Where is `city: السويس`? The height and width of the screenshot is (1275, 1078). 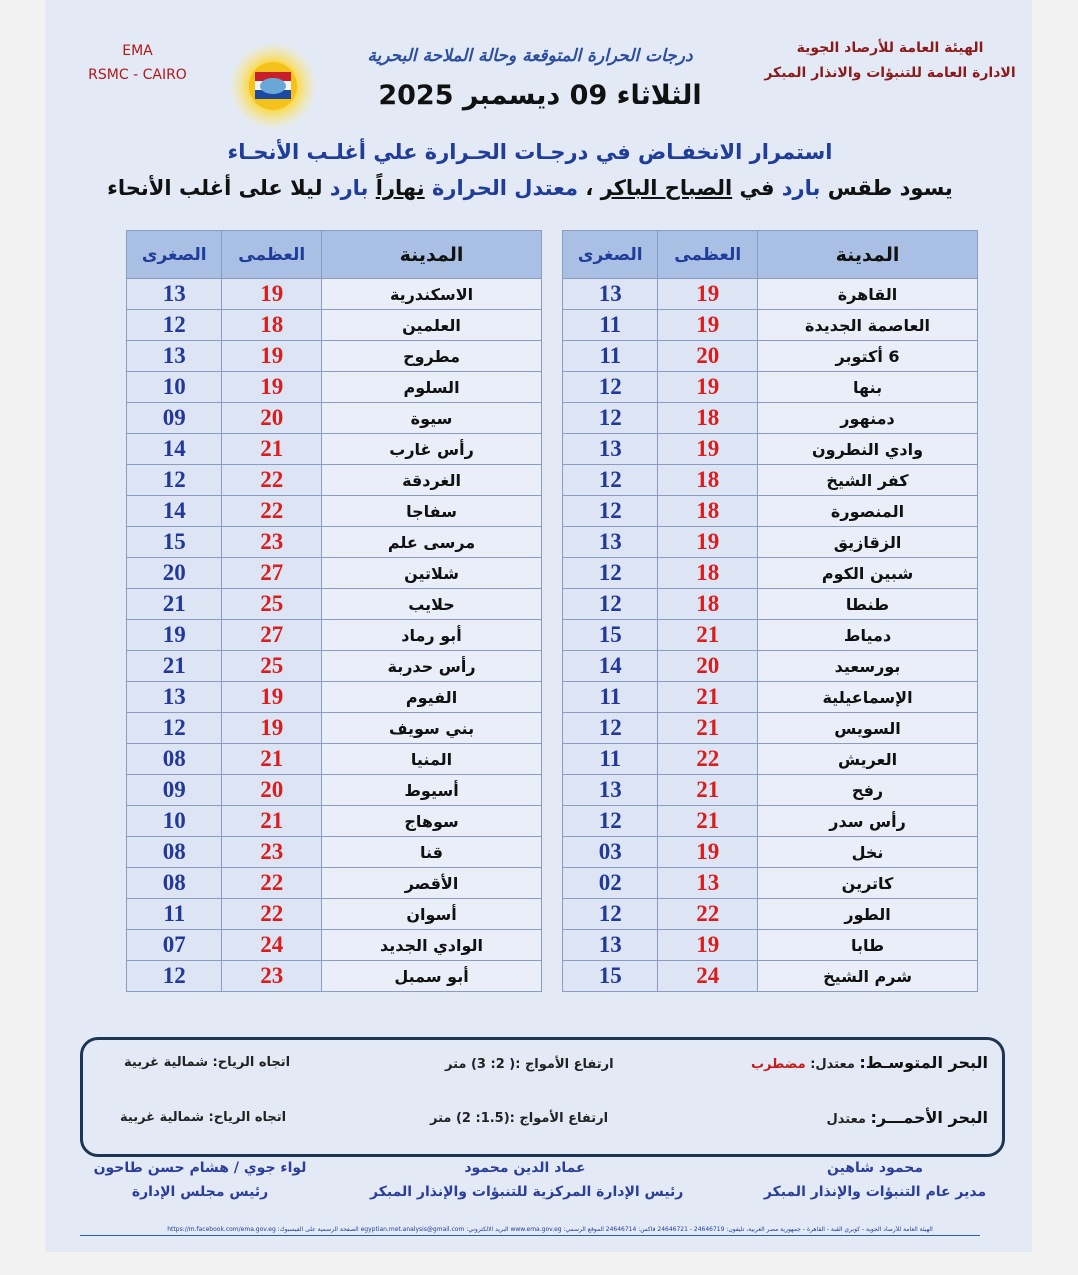 city: السويس is located at coordinates (867, 728).